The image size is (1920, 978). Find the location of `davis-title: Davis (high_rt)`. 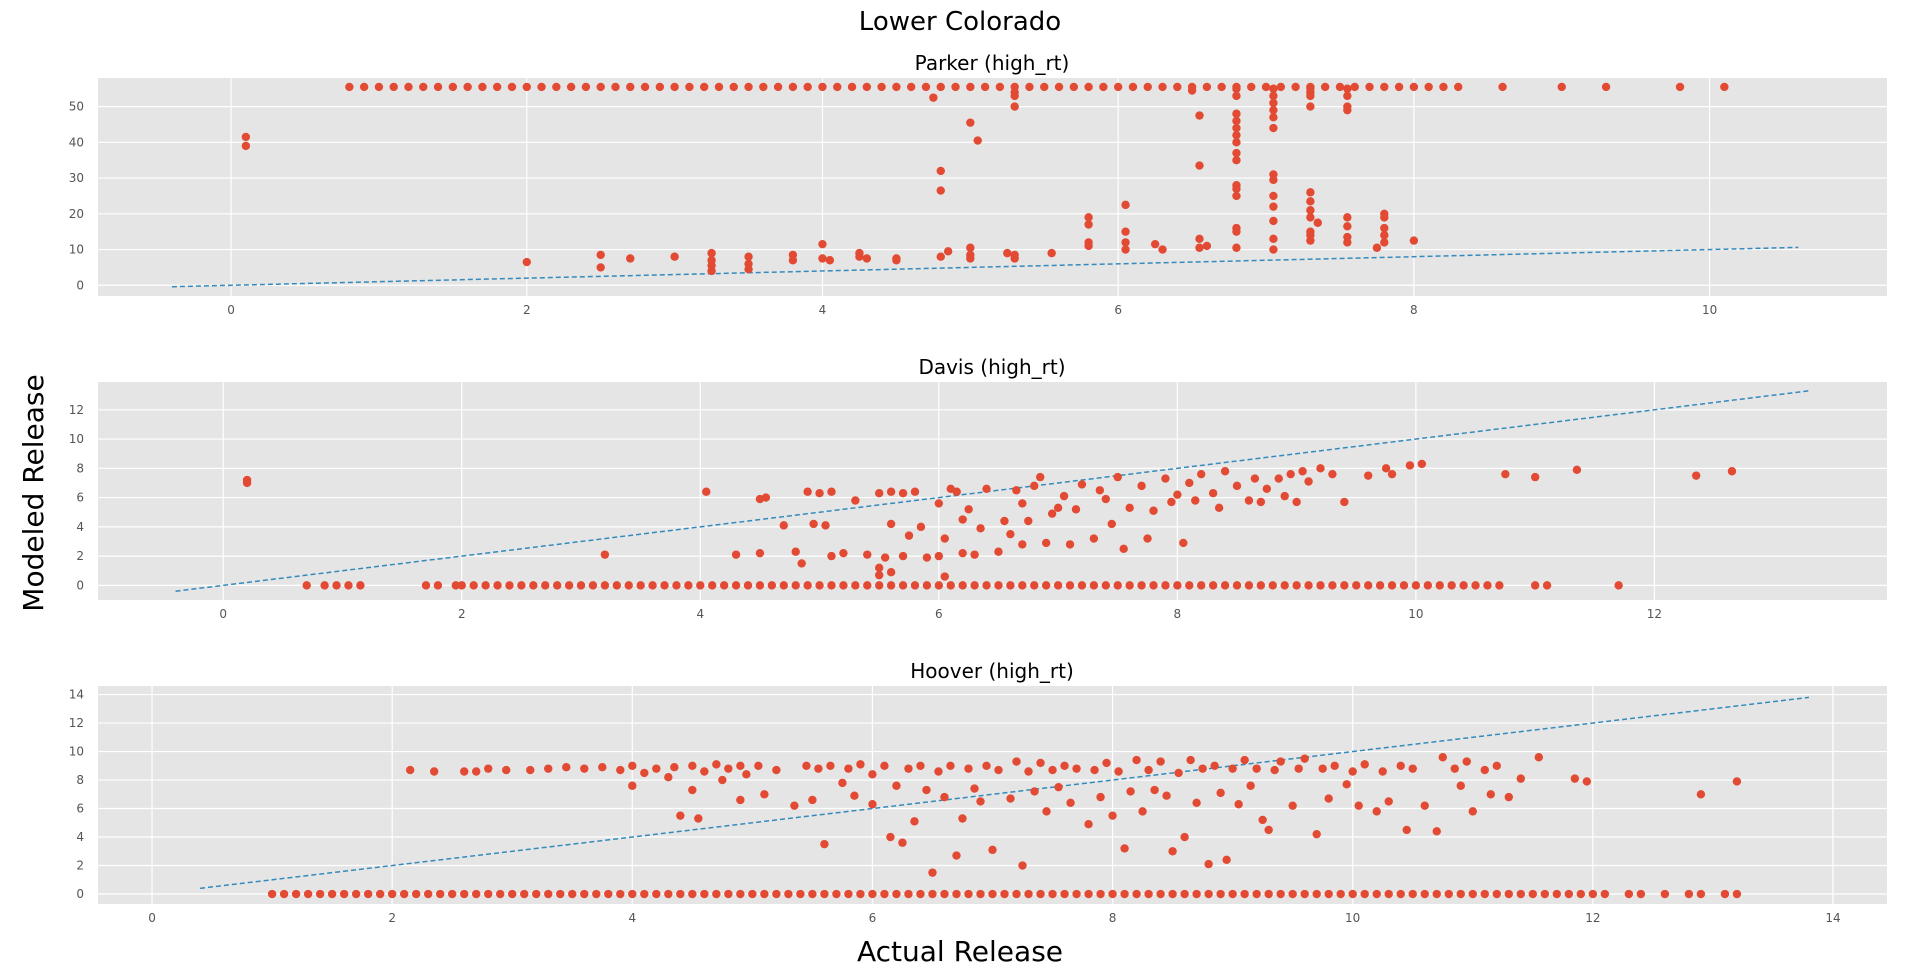

davis-title: Davis (high_rt) is located at coordinates (991, 367).